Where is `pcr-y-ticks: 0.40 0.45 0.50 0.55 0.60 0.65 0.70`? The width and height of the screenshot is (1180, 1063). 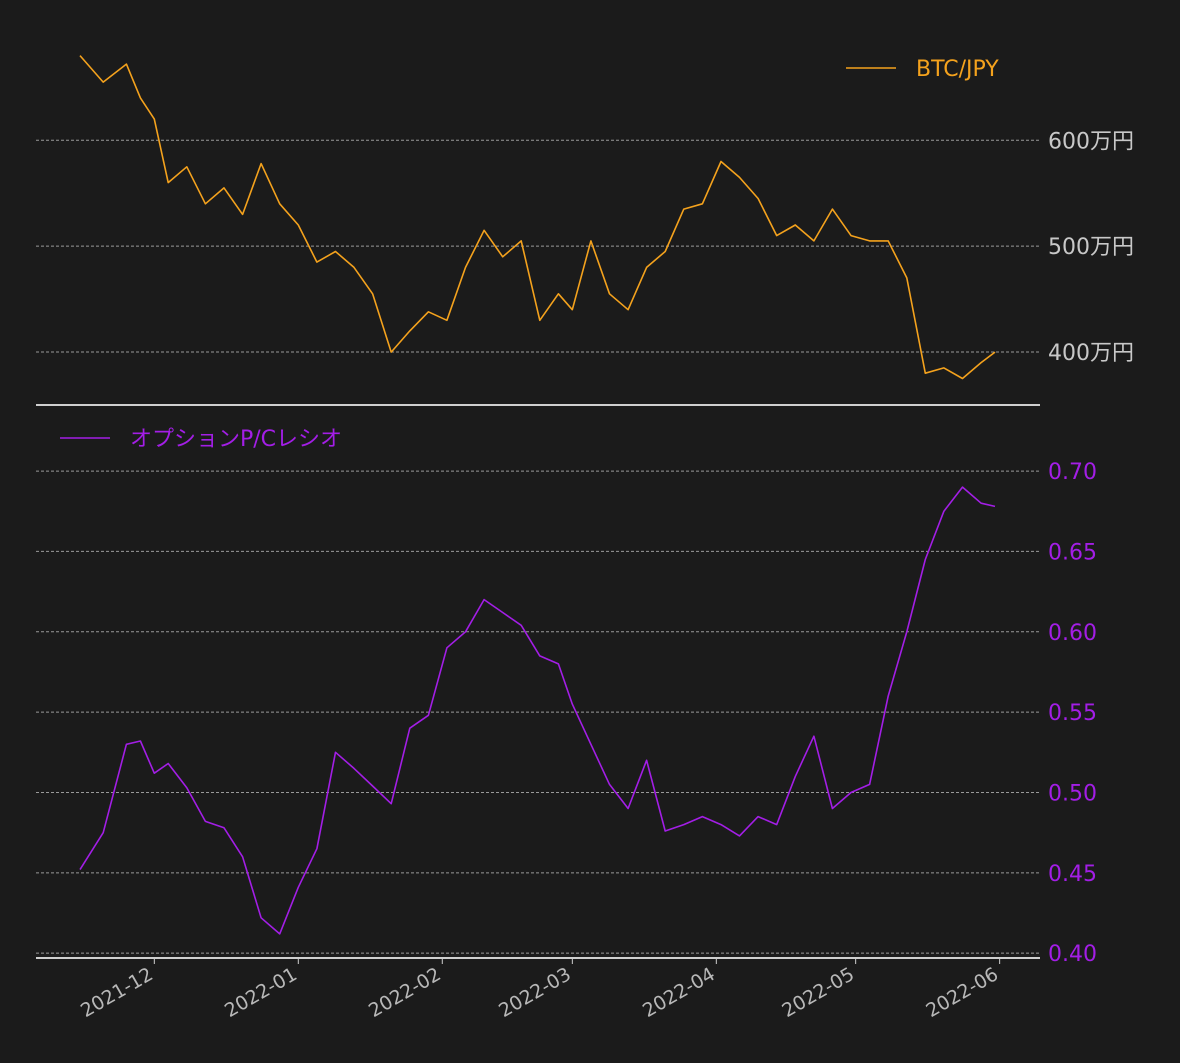
pcr-y-ticks: 0.40 0.45 0.50 0.55 0.60 0.65 0.70 is located at coordinates (1072, 713).